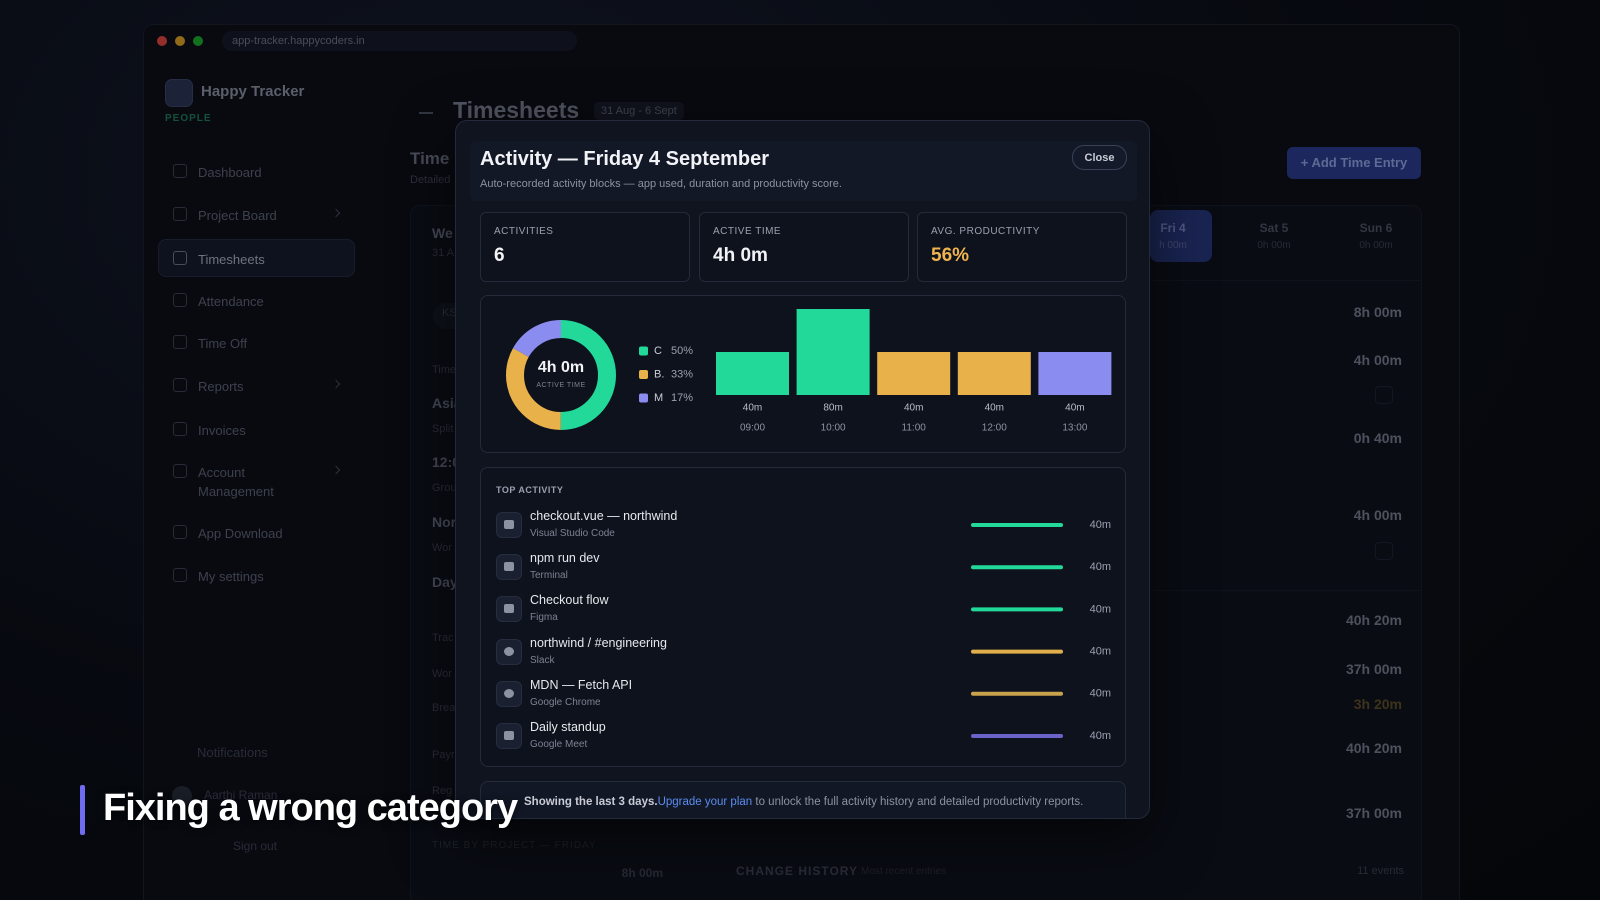  I want to click on footer-total: 8h 00m, so click(642, 873).